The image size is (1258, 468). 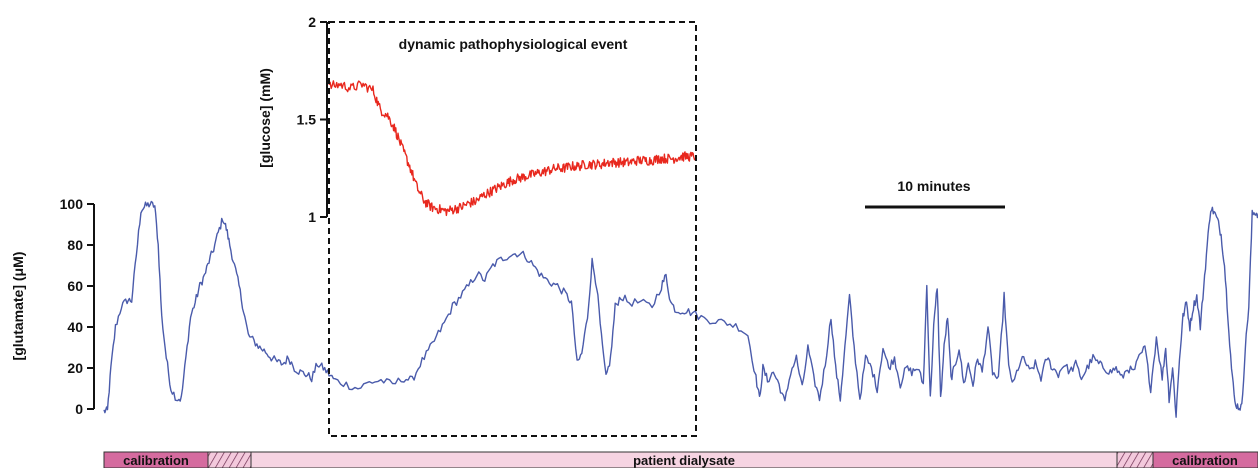 What do you see at coordinates (684, 460) in the screenshot?
I see `dialysate-label: patient dialysate` at bounding box center [684, 460].